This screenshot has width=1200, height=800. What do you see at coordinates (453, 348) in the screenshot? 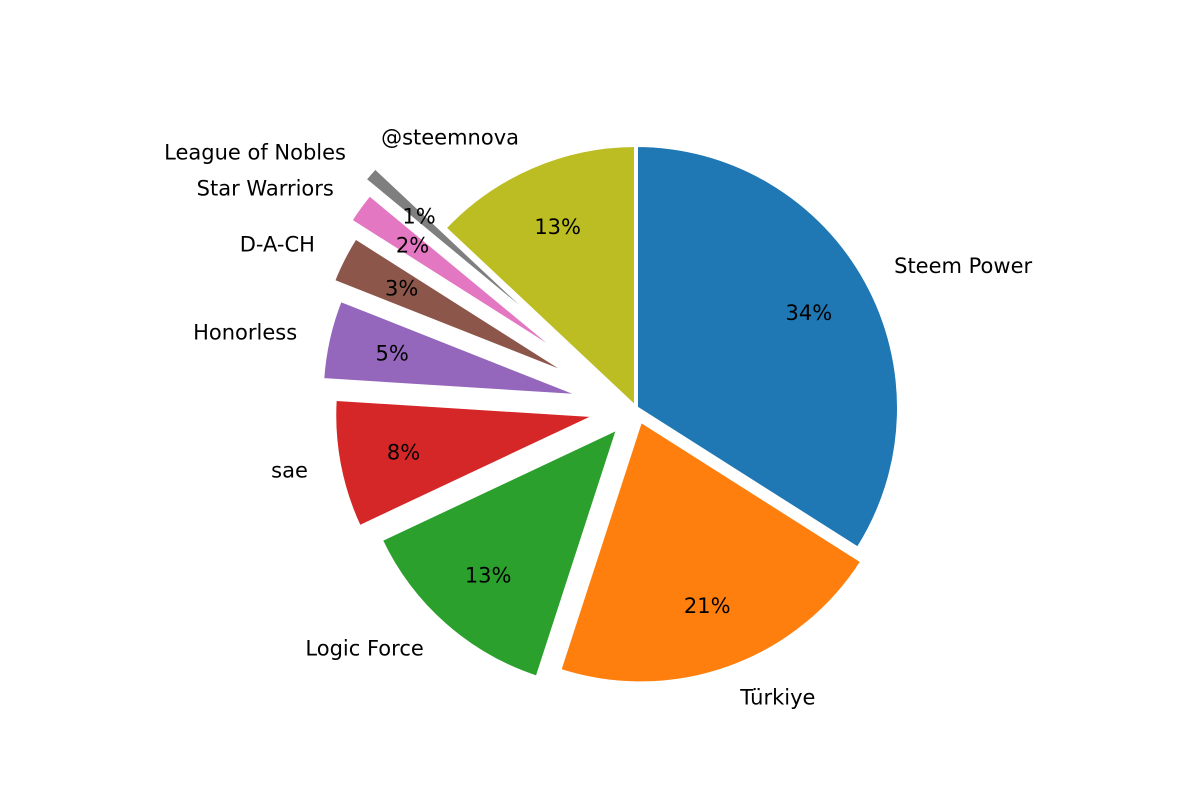
I see `slice-honorless` at bounding box center [453, 348].